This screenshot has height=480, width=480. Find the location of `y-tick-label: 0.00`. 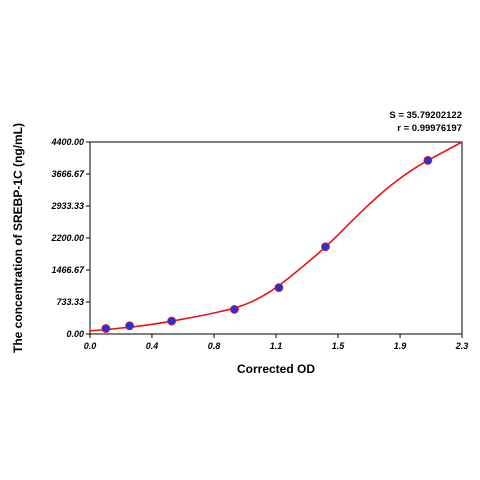

y-tick-label: 0.00 is located at coordinates (75, 334).